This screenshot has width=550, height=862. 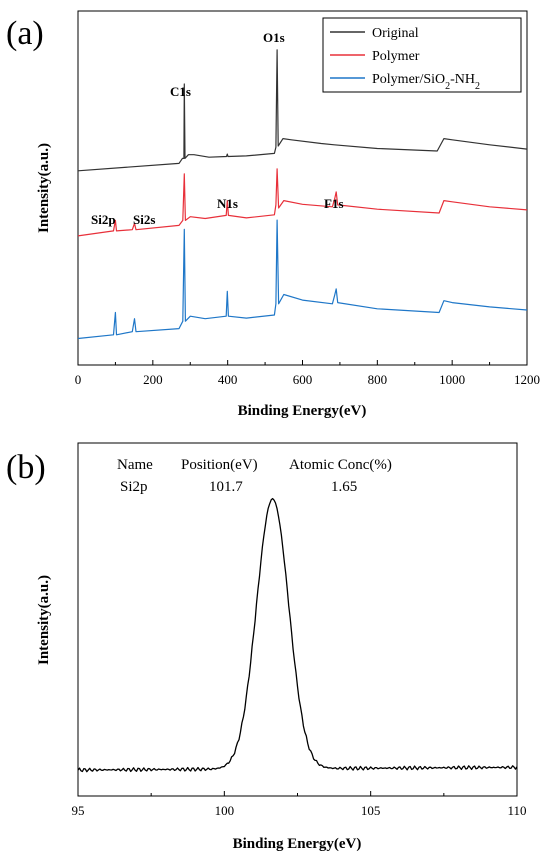 I want to click on panel-a-x-tick-label: 600, so click(x=303, y=379).